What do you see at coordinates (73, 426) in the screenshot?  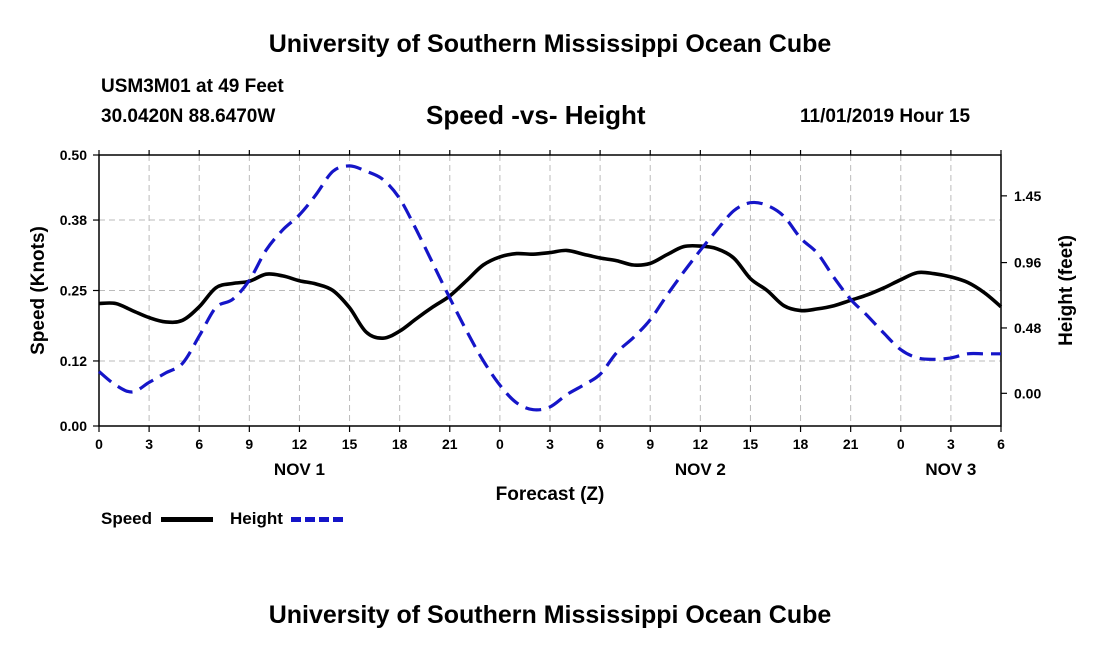 I see `y-tick-label: 0.00` at bounding box center [73, 426].